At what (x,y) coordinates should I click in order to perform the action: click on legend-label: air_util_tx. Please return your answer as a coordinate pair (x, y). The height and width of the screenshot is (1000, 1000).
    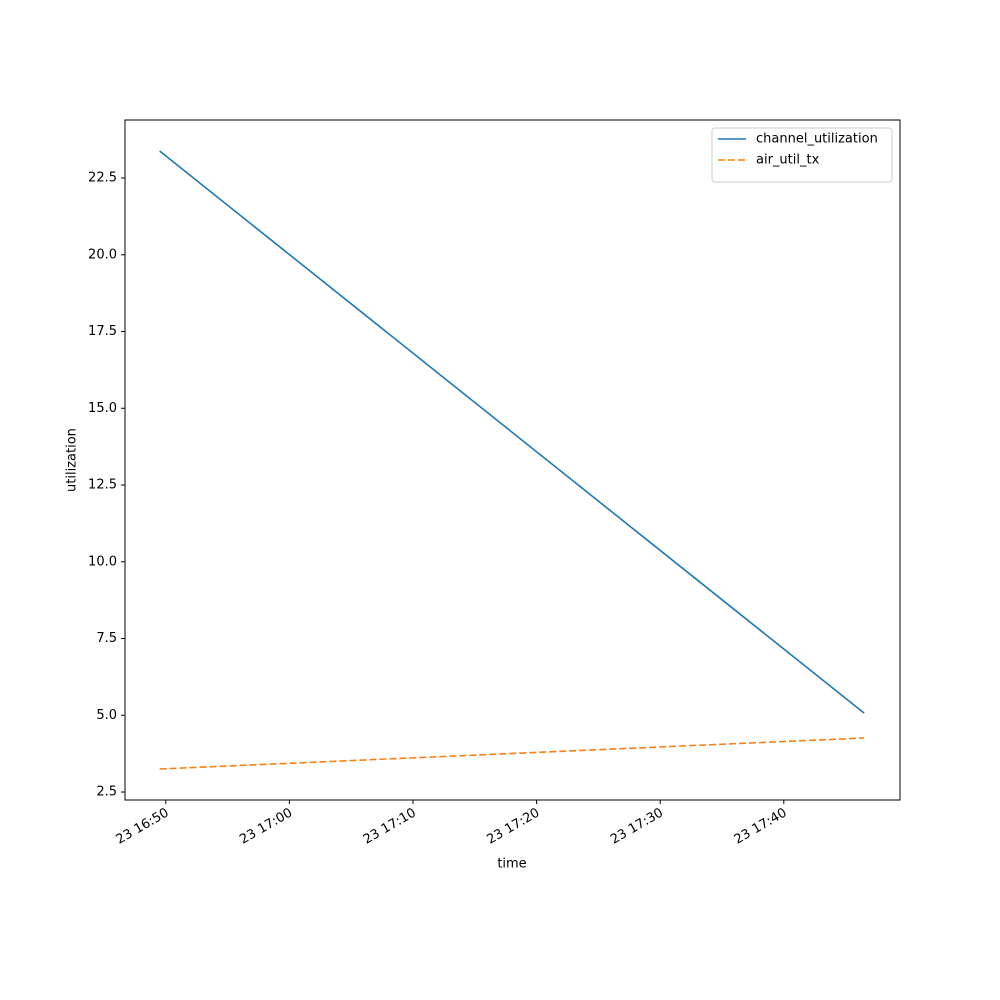
    Looking at the image, I should click on (788, 160).